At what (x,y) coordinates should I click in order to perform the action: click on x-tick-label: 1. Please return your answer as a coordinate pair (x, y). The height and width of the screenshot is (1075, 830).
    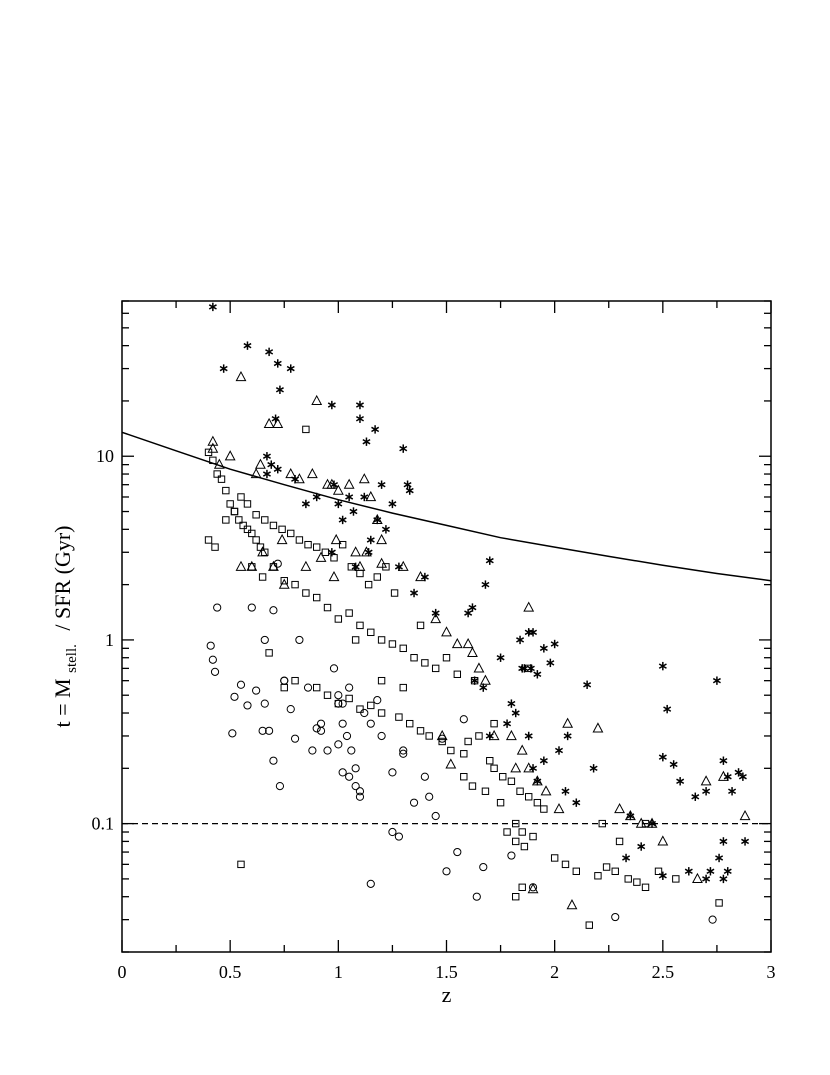
    Looking at the image, I should click on (338, 972).